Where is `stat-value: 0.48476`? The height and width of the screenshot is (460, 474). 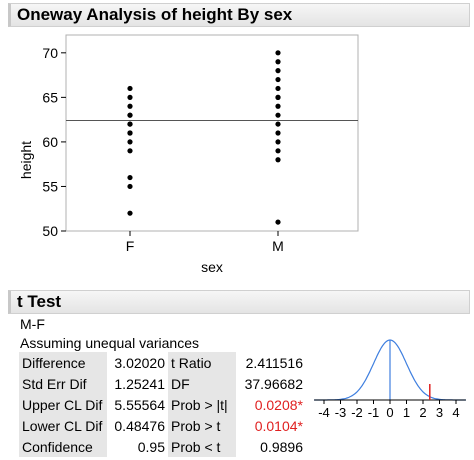
stat-value: 0.48476 is located at coordinates (139, 425).